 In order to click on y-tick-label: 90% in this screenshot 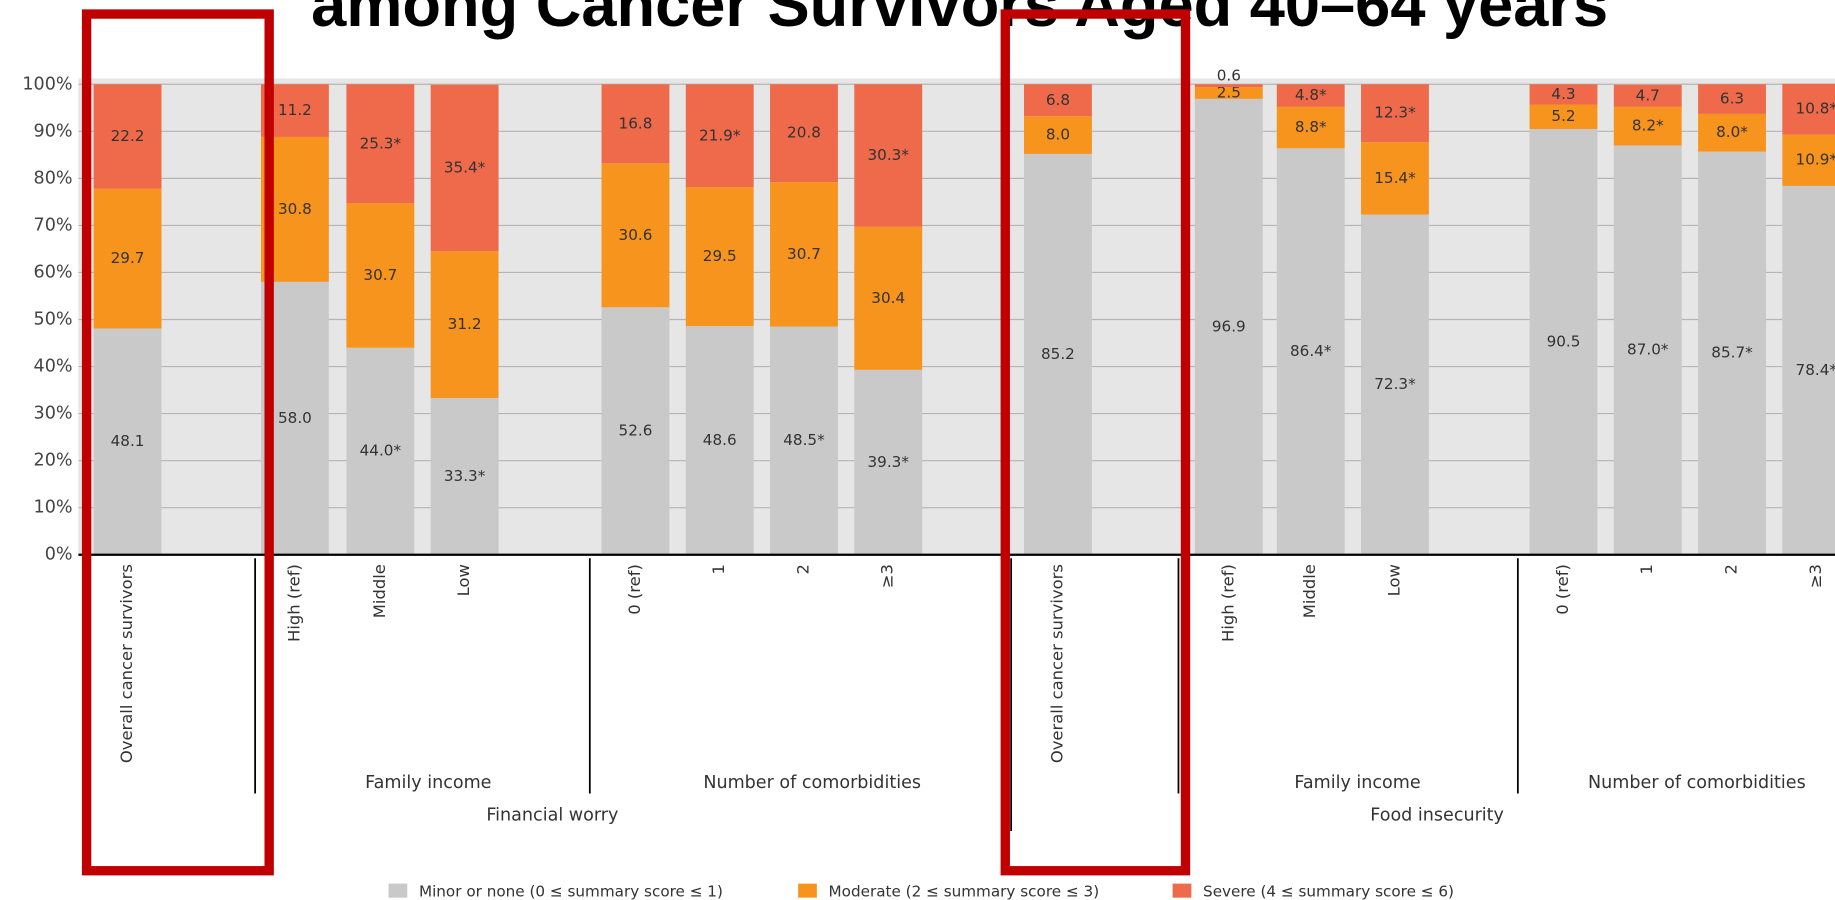, I will do `click(53, 131)`.